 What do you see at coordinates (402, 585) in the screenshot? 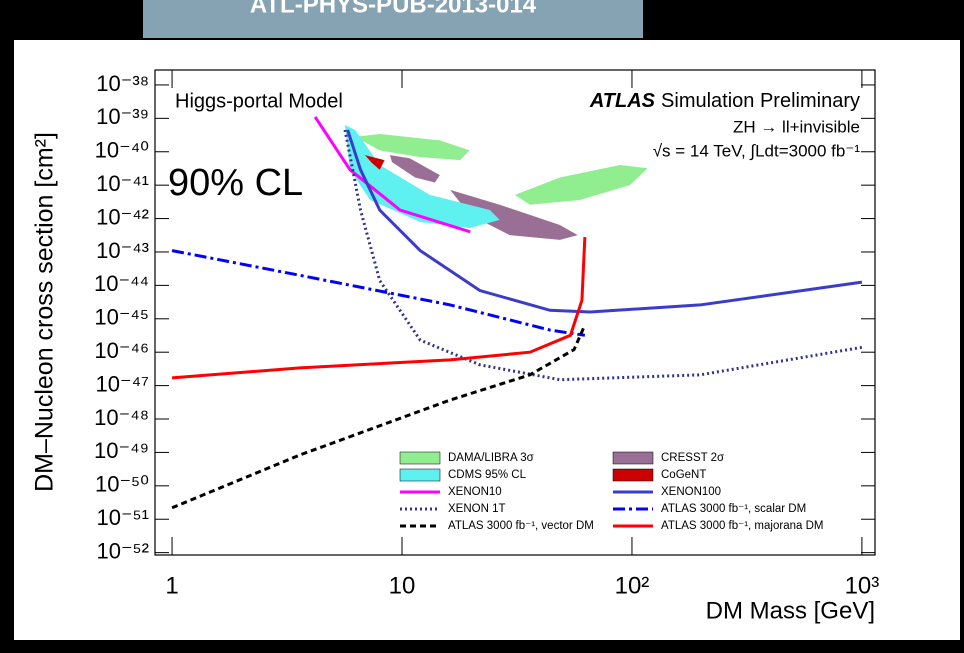
I see `x-tick-label: 10` at bounding box center [402, 585].